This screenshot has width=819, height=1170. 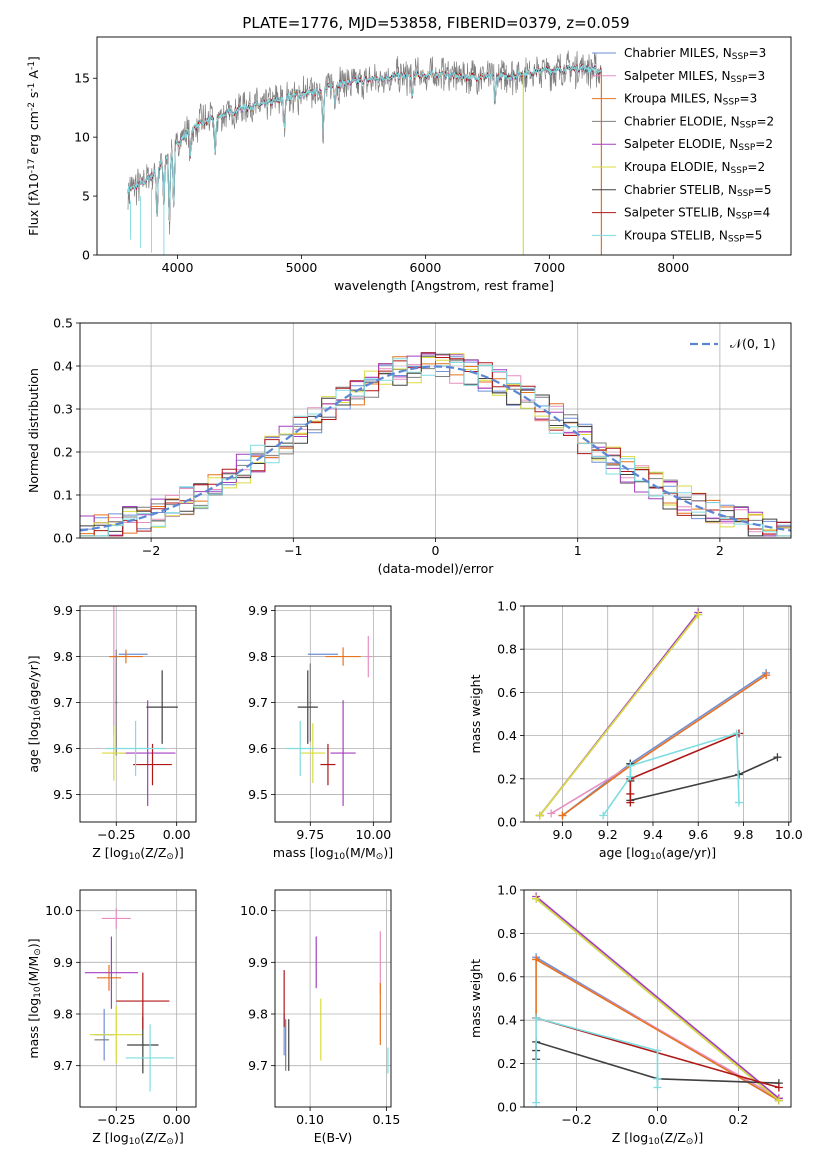 I want to click on legend-label: Chabrier STELIB, NSSP=5, so click(x=698, y=191).